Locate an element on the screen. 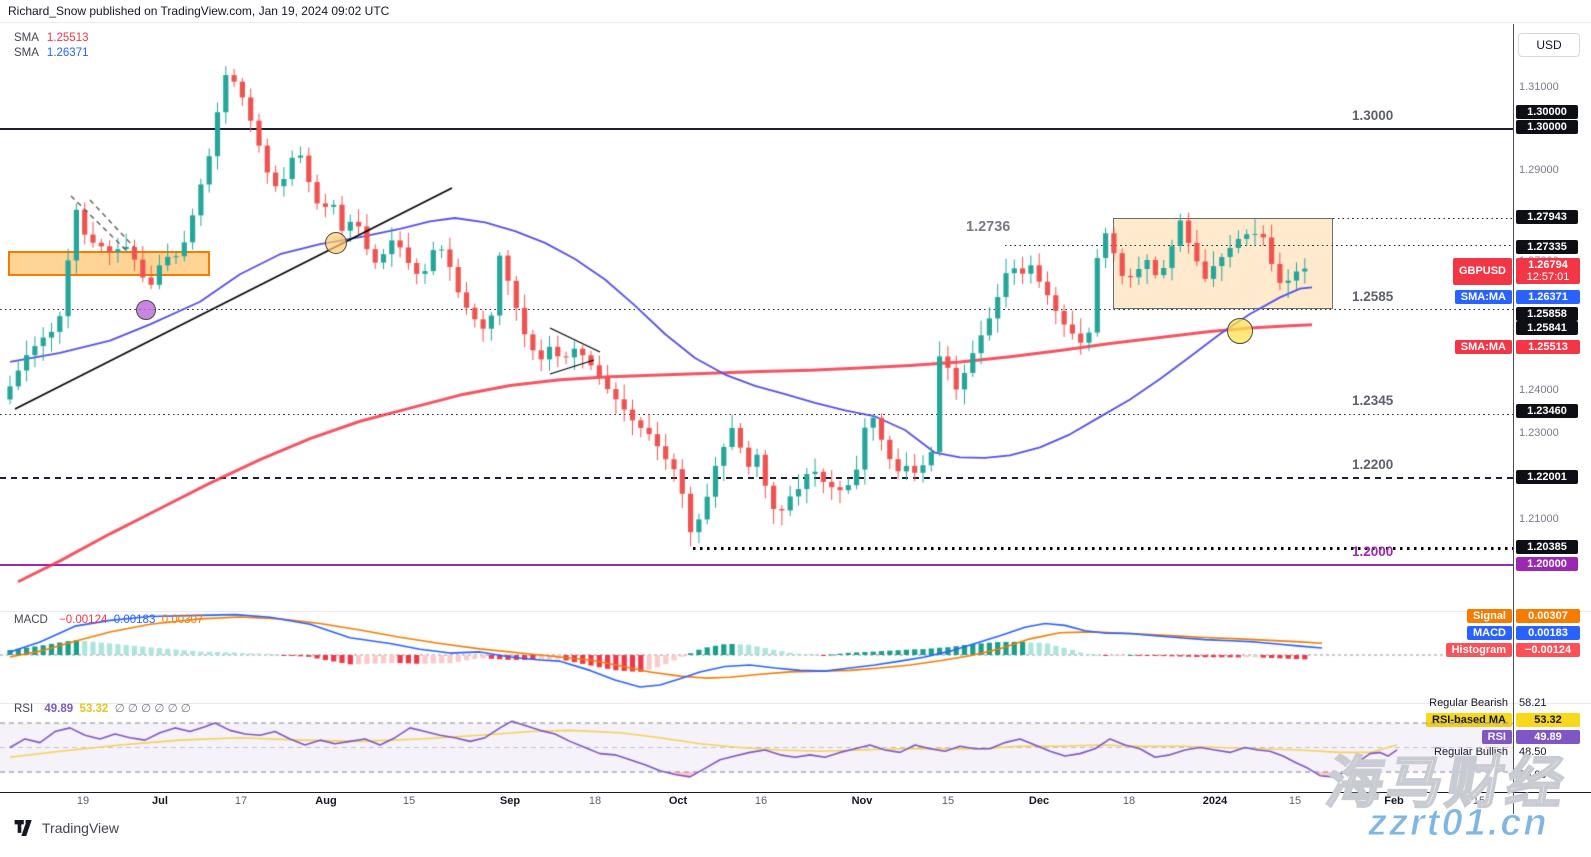 The image size is (1591, 857). macd-badge-value: −0.00124 is located at coordinates (1548, 650).